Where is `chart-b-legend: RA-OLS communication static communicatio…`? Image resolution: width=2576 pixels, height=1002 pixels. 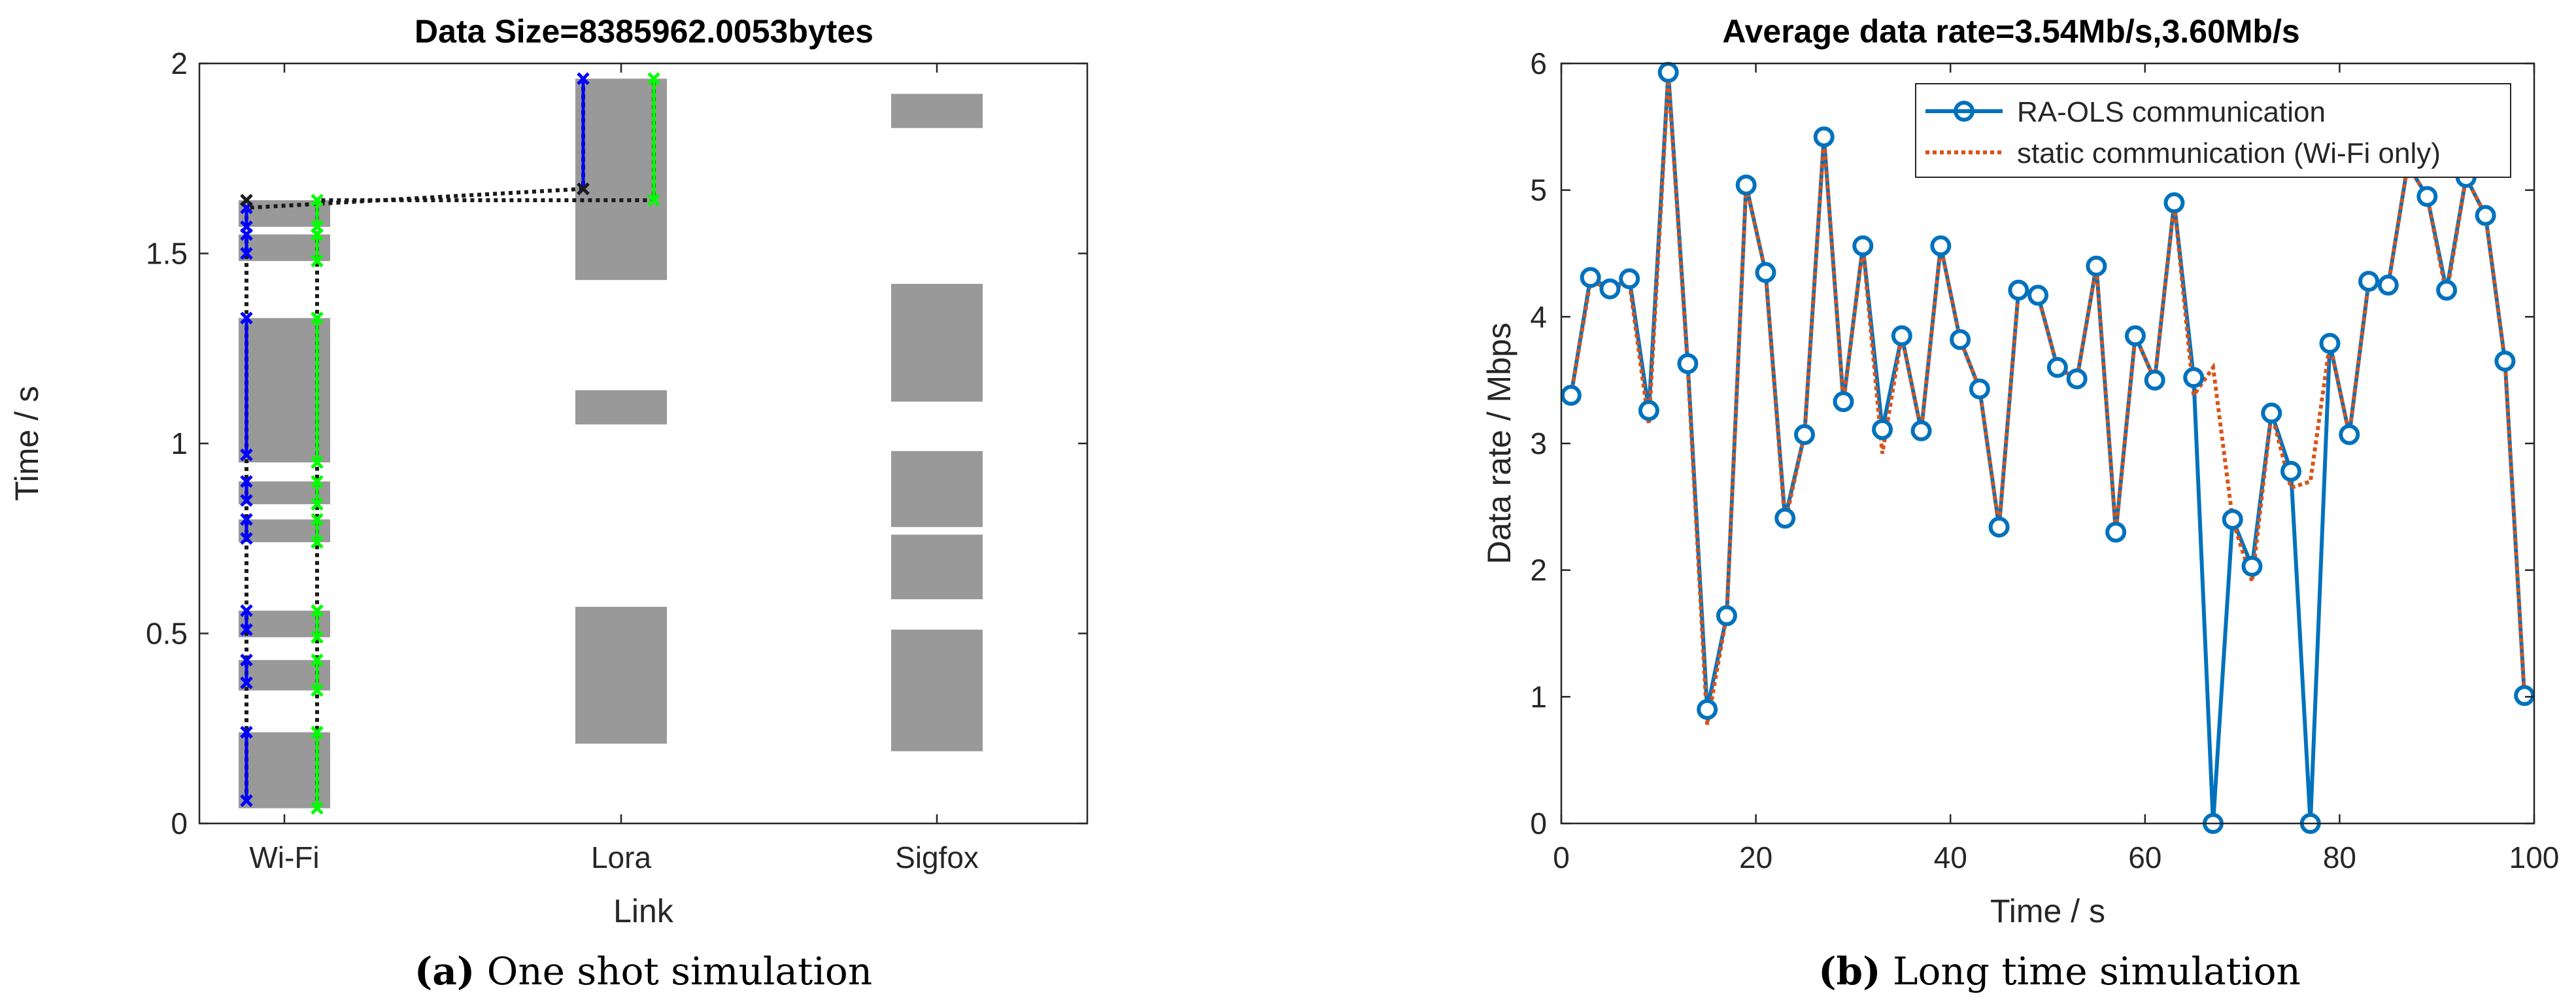 chart-b-legend: RA-OLS communication static communicatio… is located at coordinates (2213, 130).